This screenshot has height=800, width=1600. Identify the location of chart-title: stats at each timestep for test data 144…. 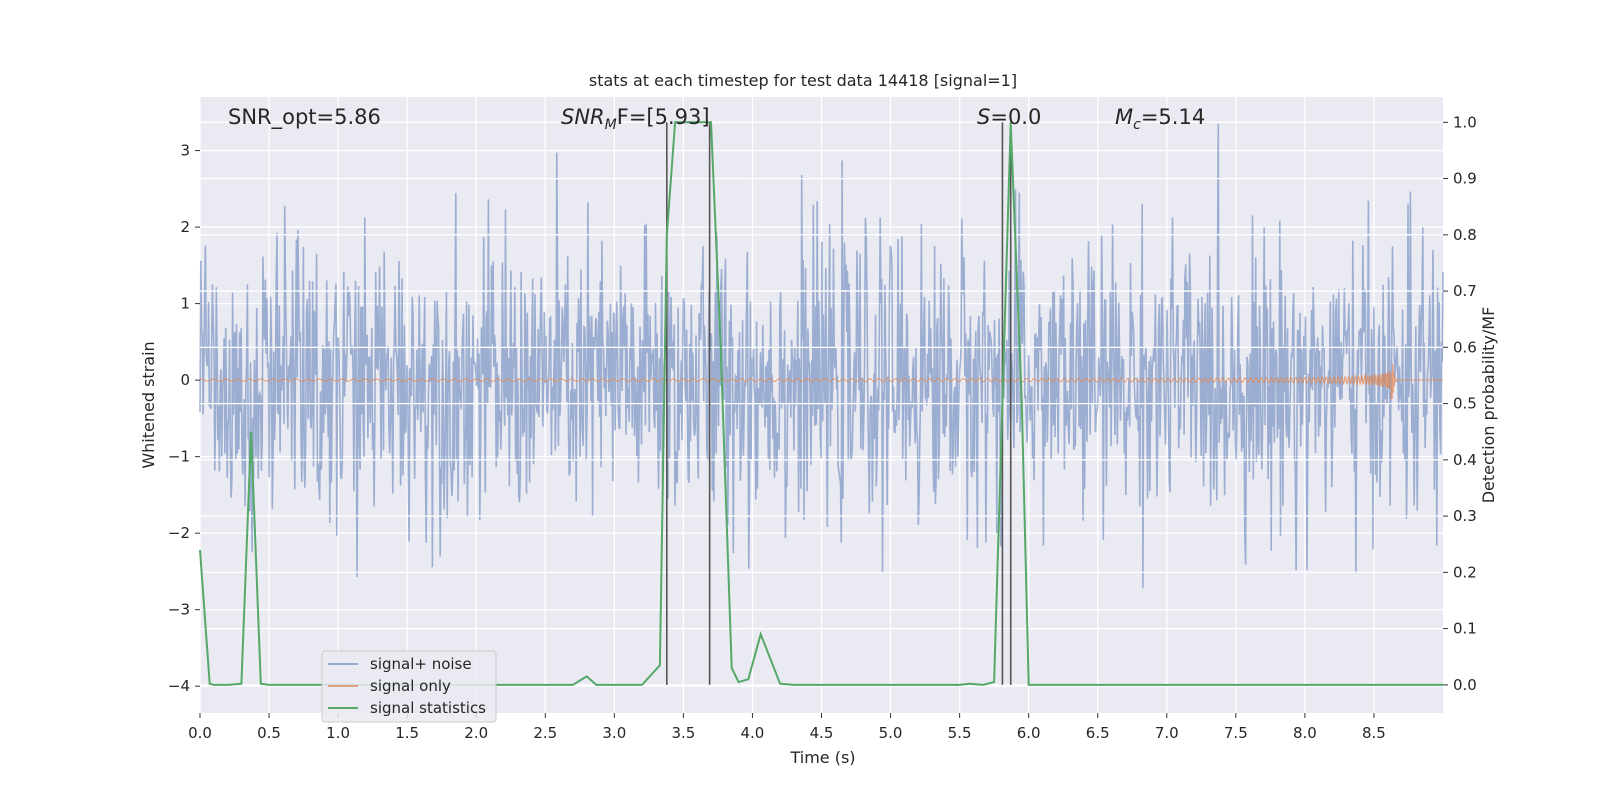
(803, 80).